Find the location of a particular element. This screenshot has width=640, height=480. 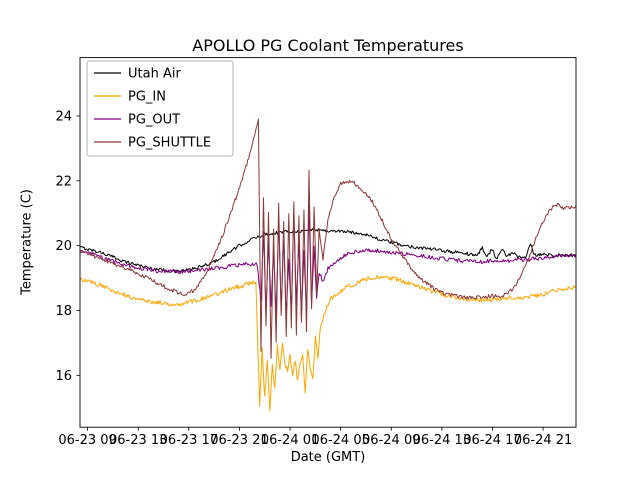

chart-title: APOLLO PG Coolant Temperatures is located at coordinates (328, 45).